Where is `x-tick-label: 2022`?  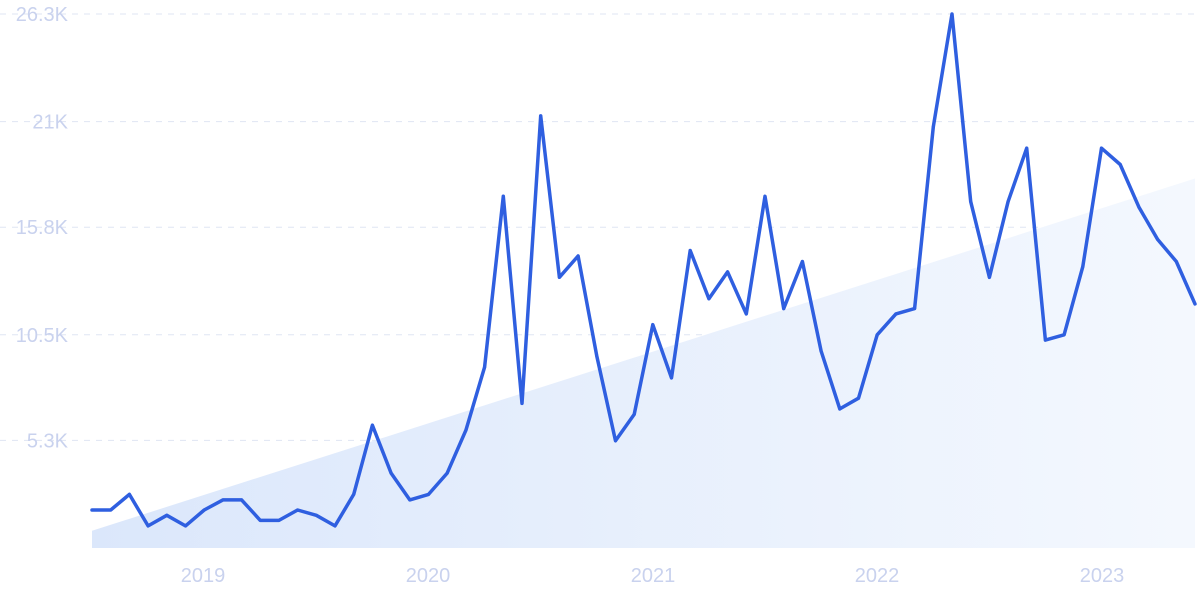
x-tick-label: 2022 is located at coordinates (877, 576).